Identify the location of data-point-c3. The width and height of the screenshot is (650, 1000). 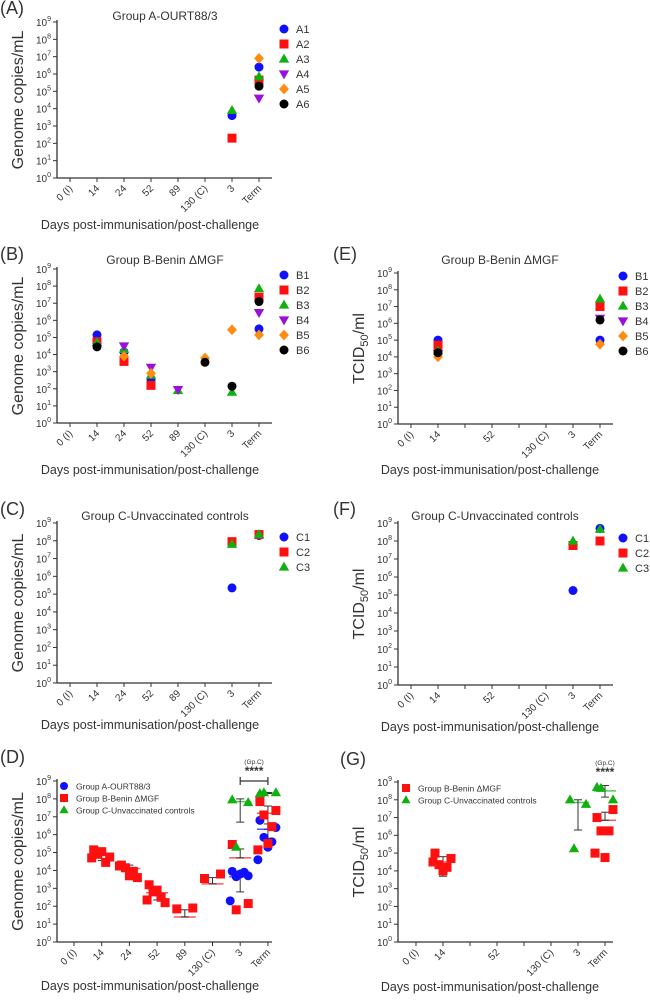
(232, 543).